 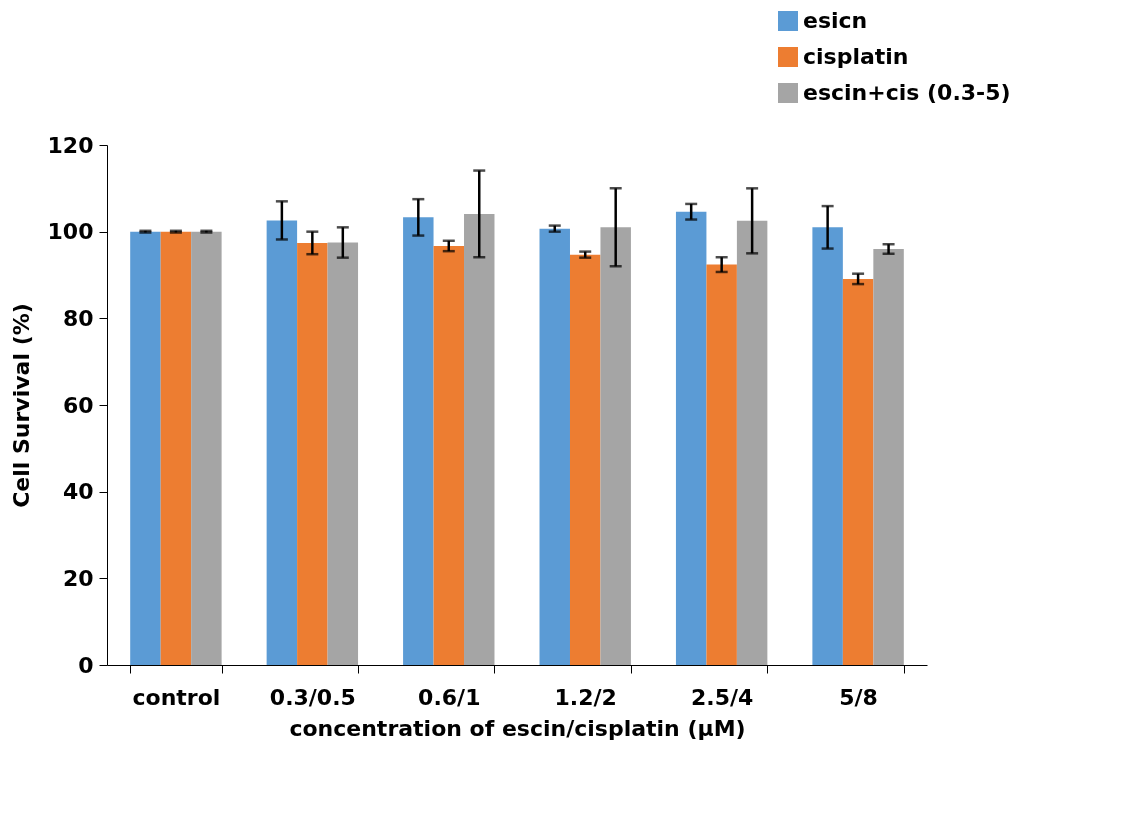 I want to click on legend-label: esicn, so click(x=835, y=20).